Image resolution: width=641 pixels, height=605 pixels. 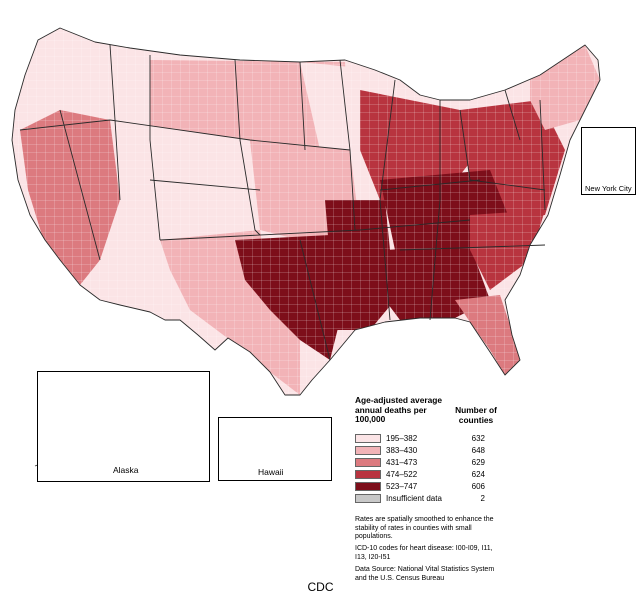 I want to click on hawaii-inset, so click(x=275, y=449).